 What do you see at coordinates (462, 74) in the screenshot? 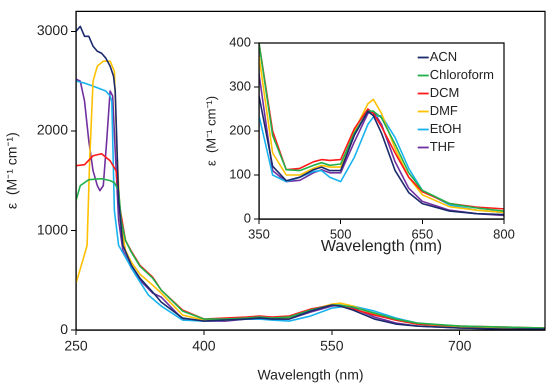
I see `legend-label: Chloroform` at bounding box center [462, 74].